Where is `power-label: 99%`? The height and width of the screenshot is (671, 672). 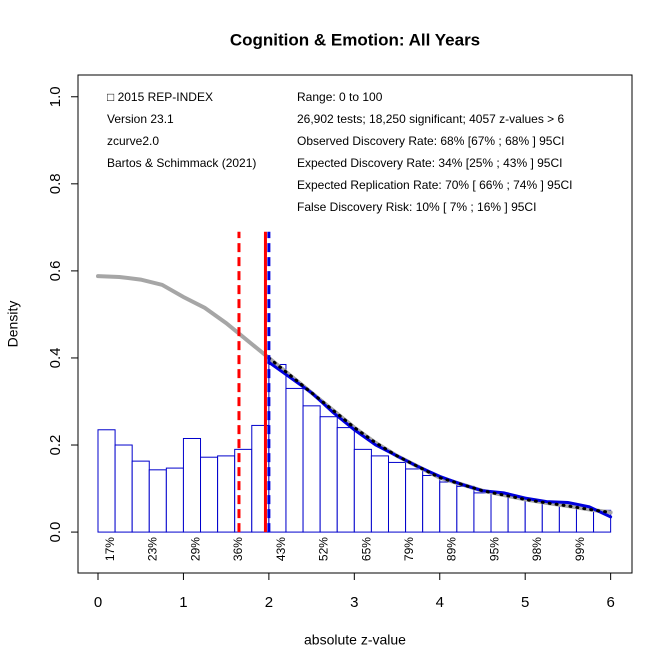 power-label: 99% is located at coordinates (580, 549).